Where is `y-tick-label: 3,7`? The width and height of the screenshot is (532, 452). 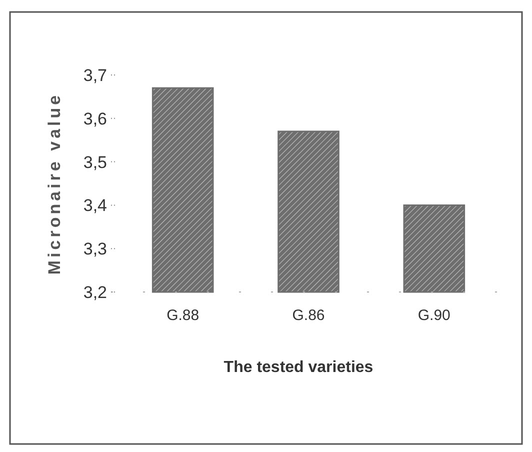 y-tick-label: 3,7 is located at coordinates (95, 75).